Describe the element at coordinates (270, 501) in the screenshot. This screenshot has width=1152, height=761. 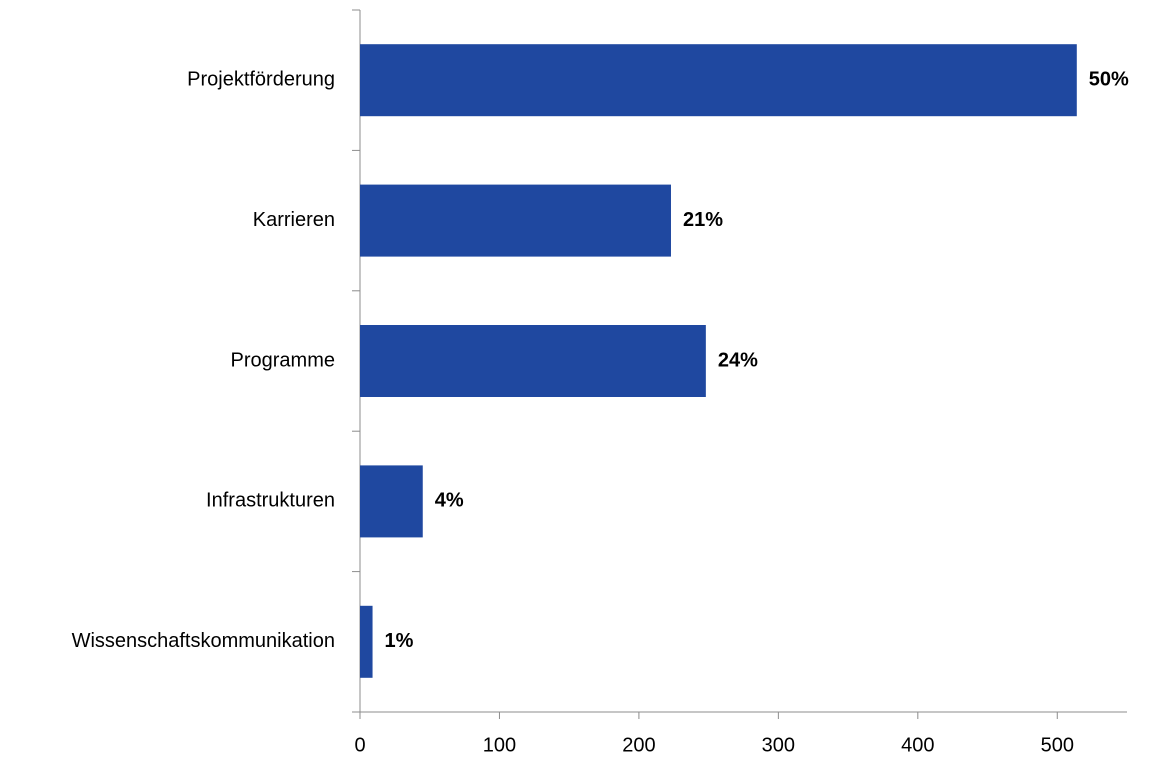
I see `y-tick-label: Infrastrukturen` at that location.